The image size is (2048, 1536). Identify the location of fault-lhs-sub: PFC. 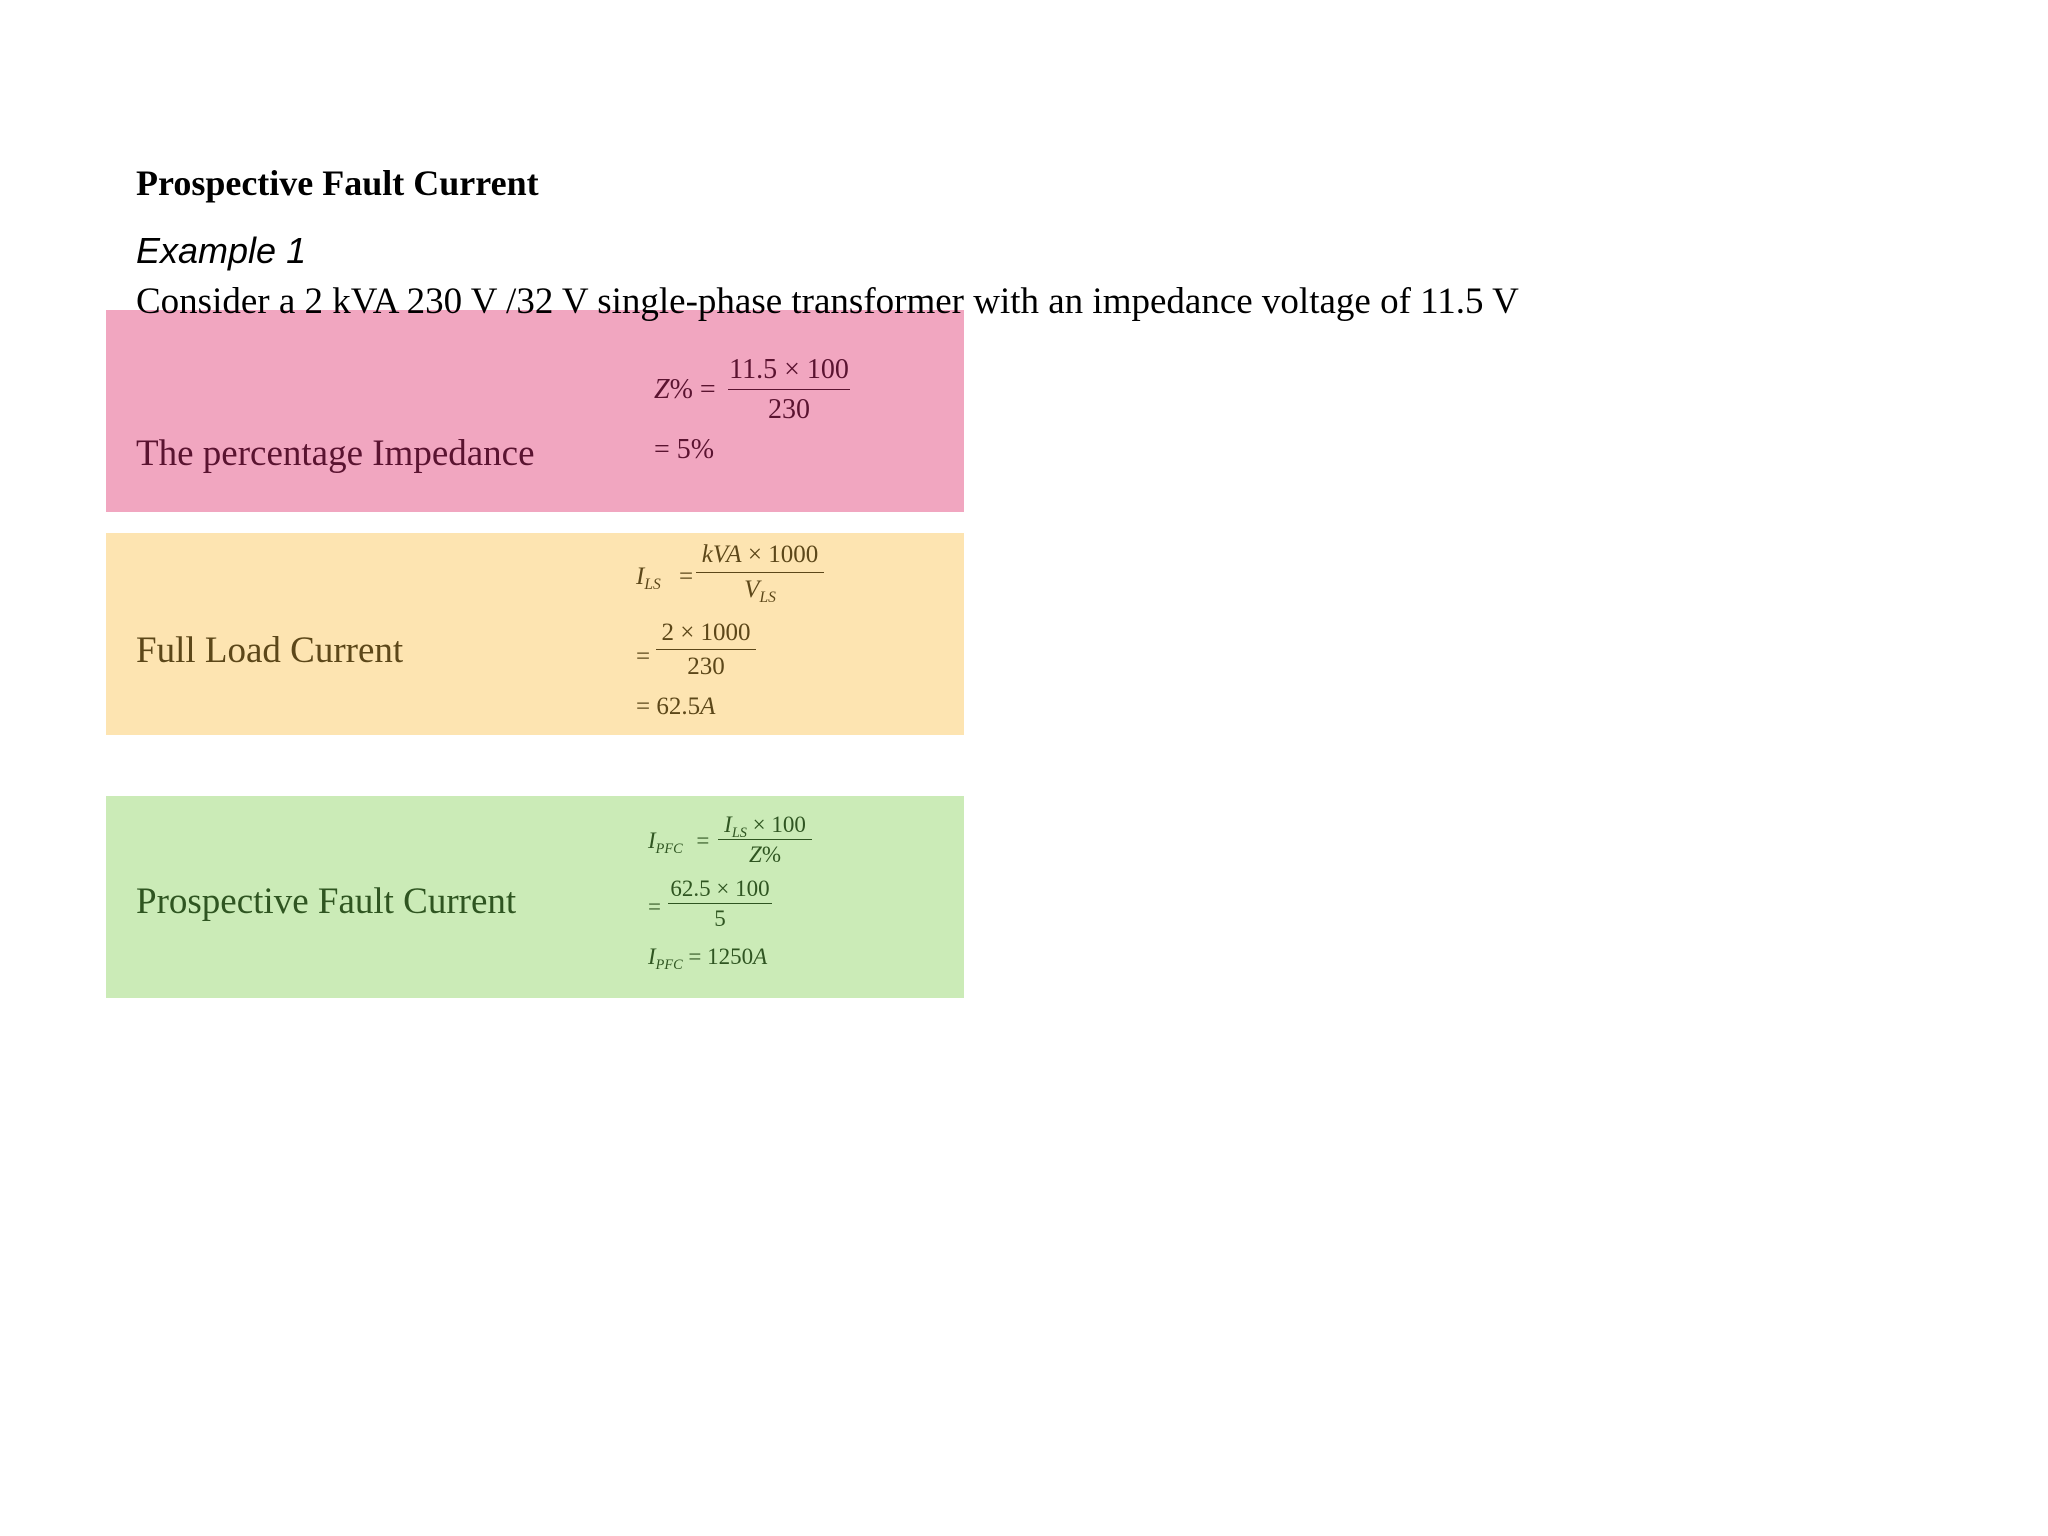
(669, 848).